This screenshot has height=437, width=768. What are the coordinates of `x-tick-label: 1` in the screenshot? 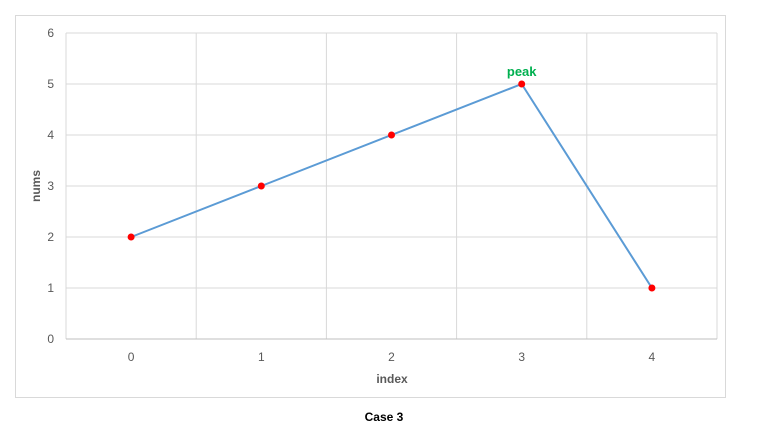 It's located at (261, 357).